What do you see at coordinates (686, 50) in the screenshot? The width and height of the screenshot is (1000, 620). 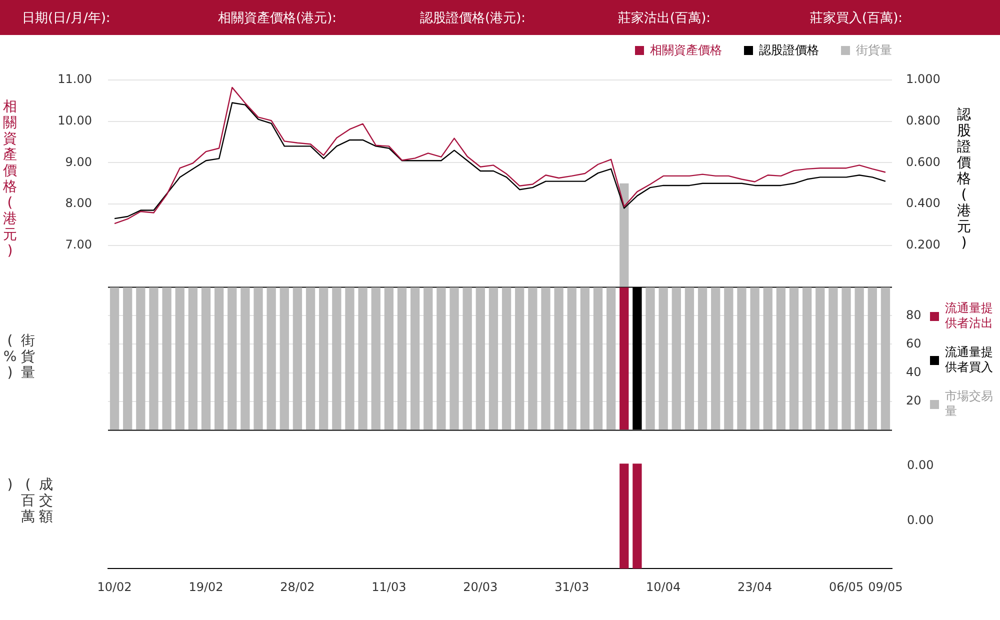 I see `legend-label: 相關資產價格` at bounding box center [686, 50].